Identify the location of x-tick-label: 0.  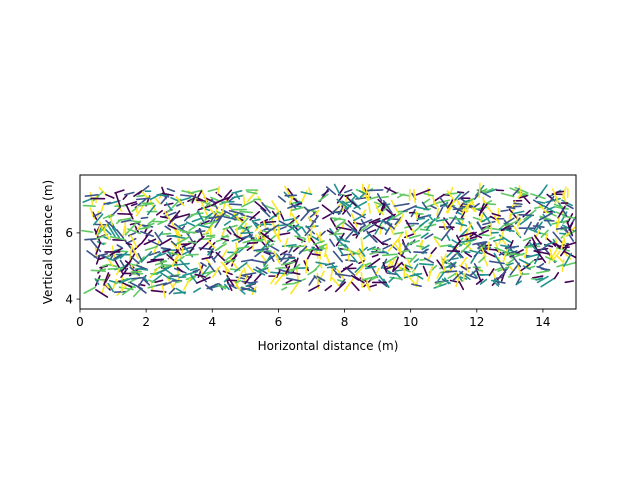
(80, 322).